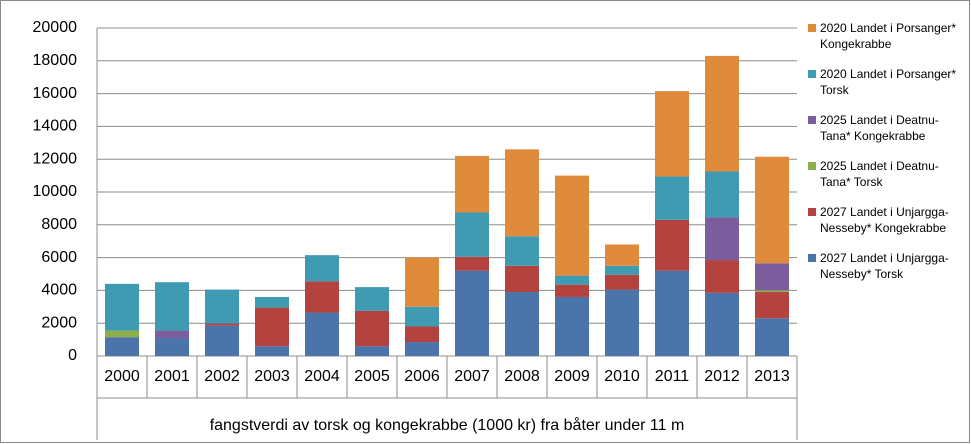 Image resolution: width=971 pixels, height=444 pixels. What do you see at coordinates (59, 257) in the screenshot?
I see `y-tick-label: 6000` at bounding box center [59, 257].